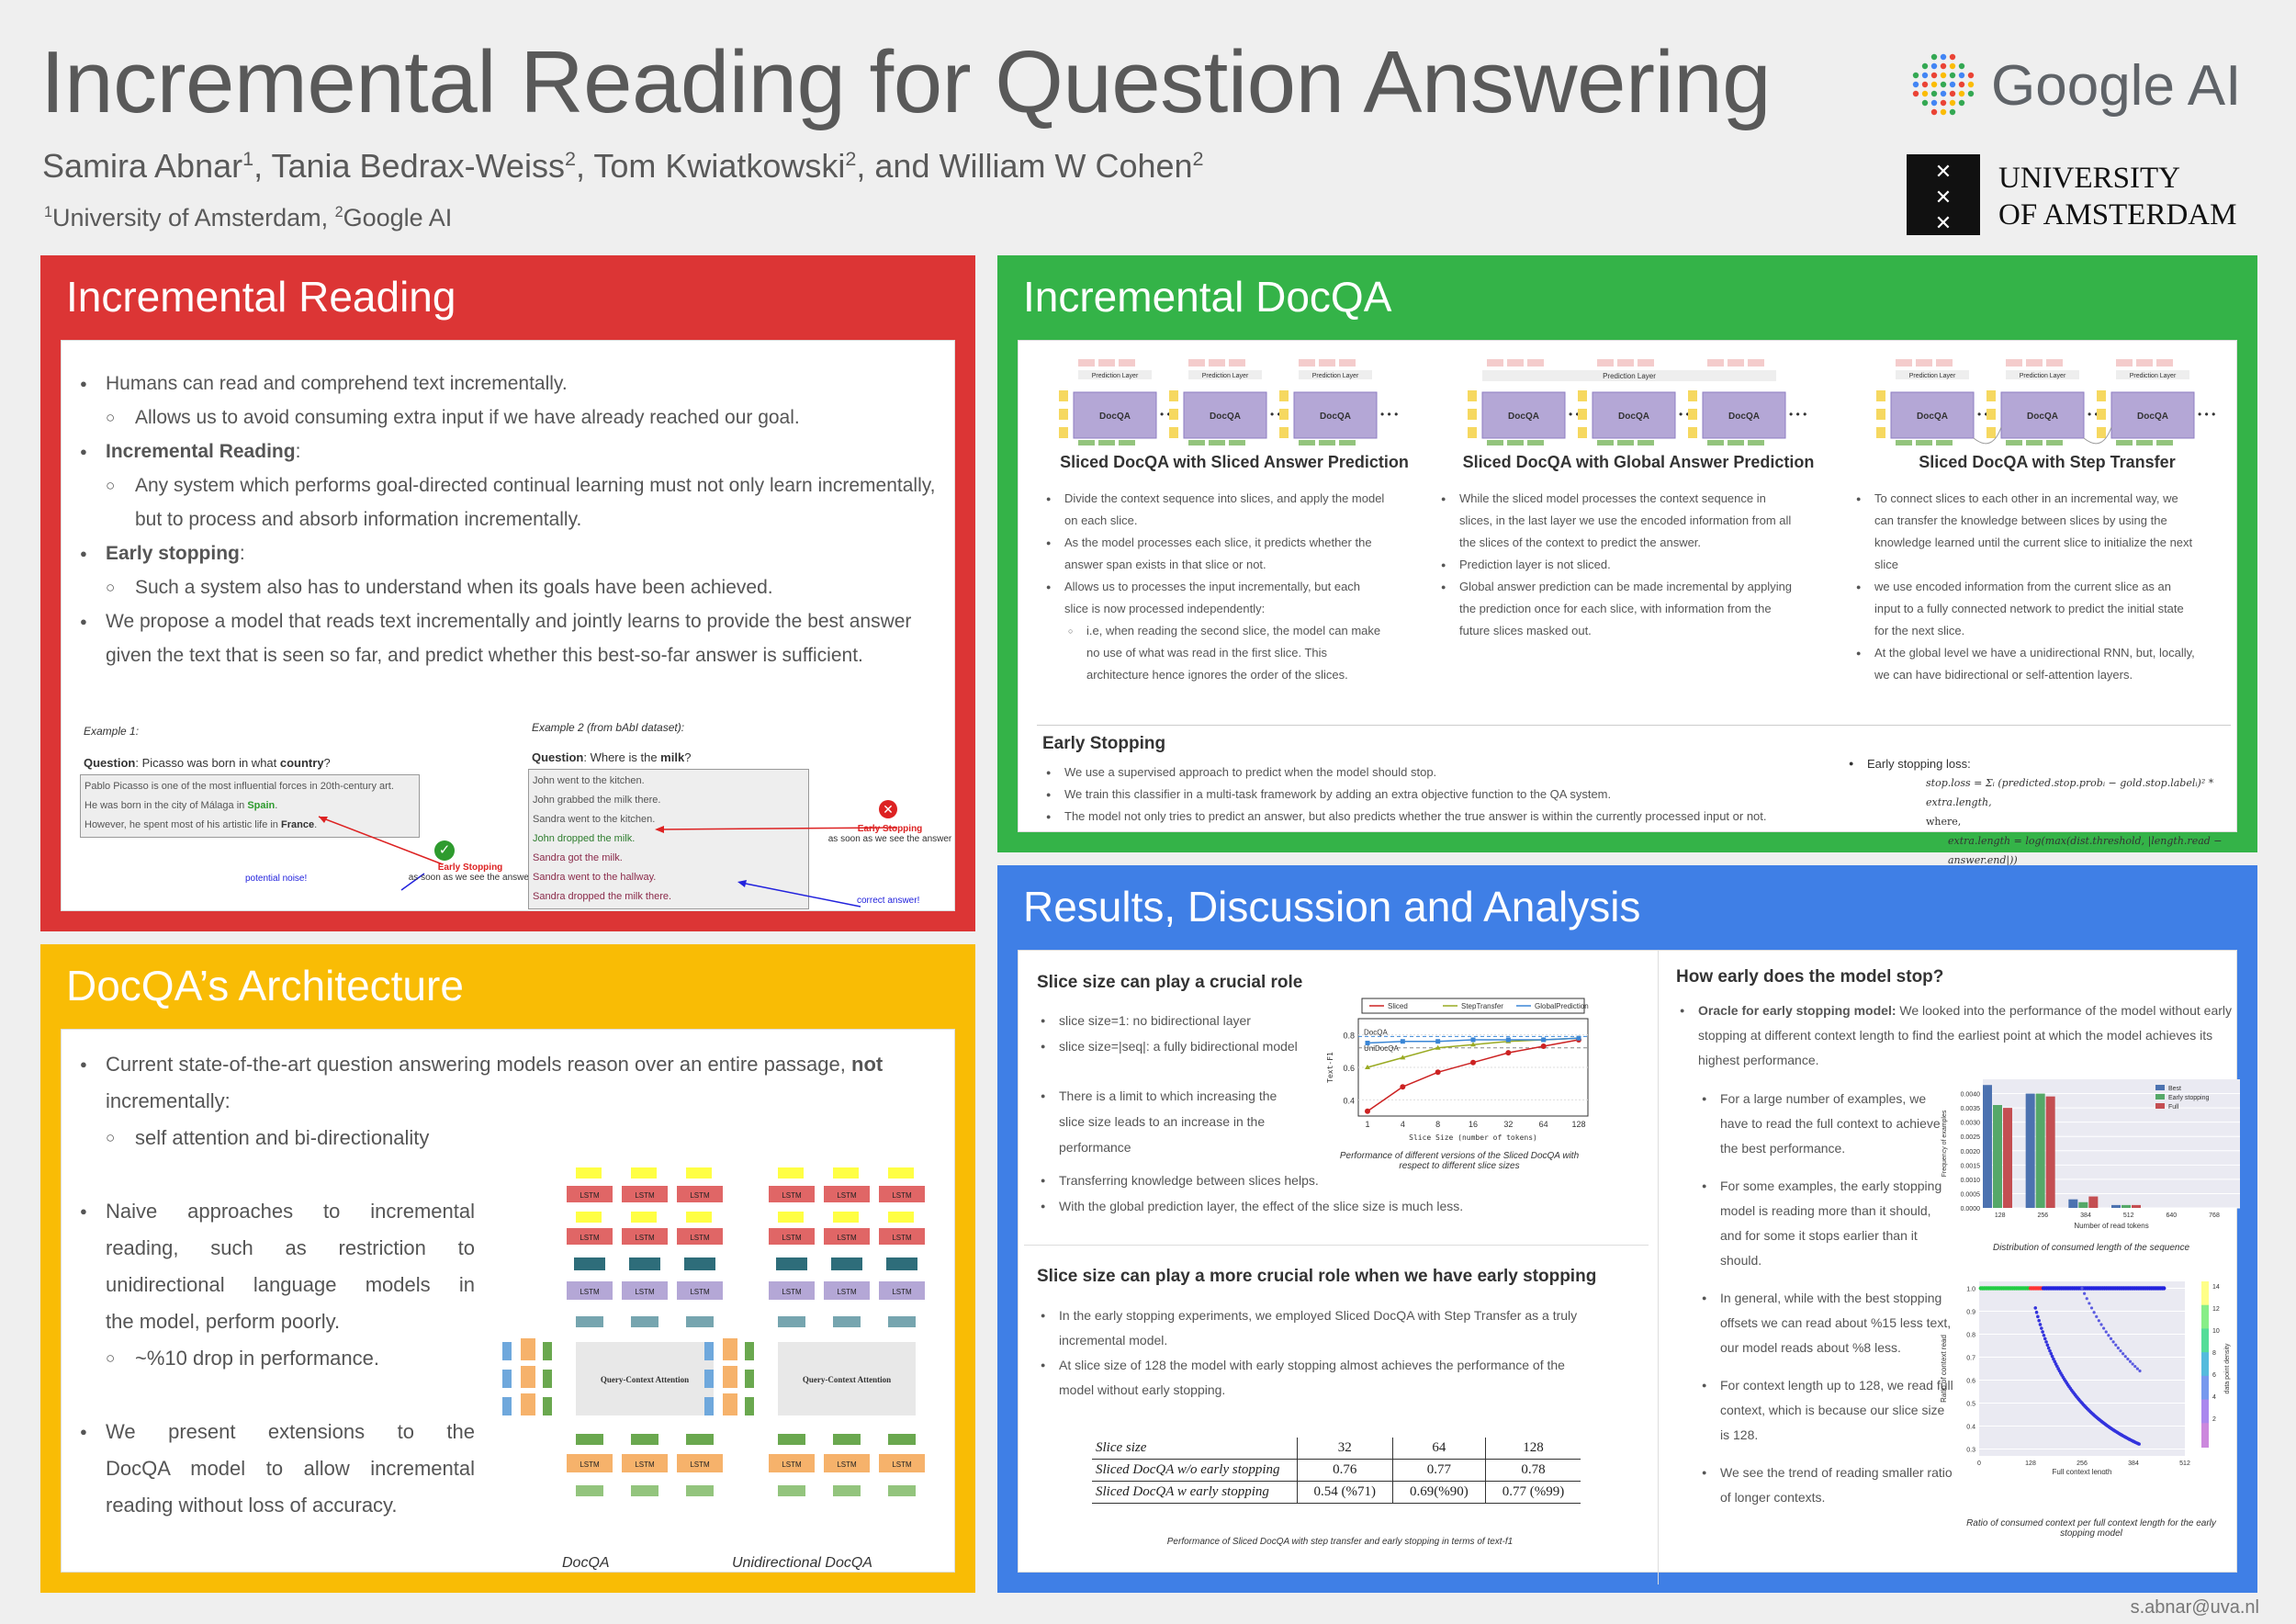  I want to click on annotation: DocQA, so click(1376, 1032).